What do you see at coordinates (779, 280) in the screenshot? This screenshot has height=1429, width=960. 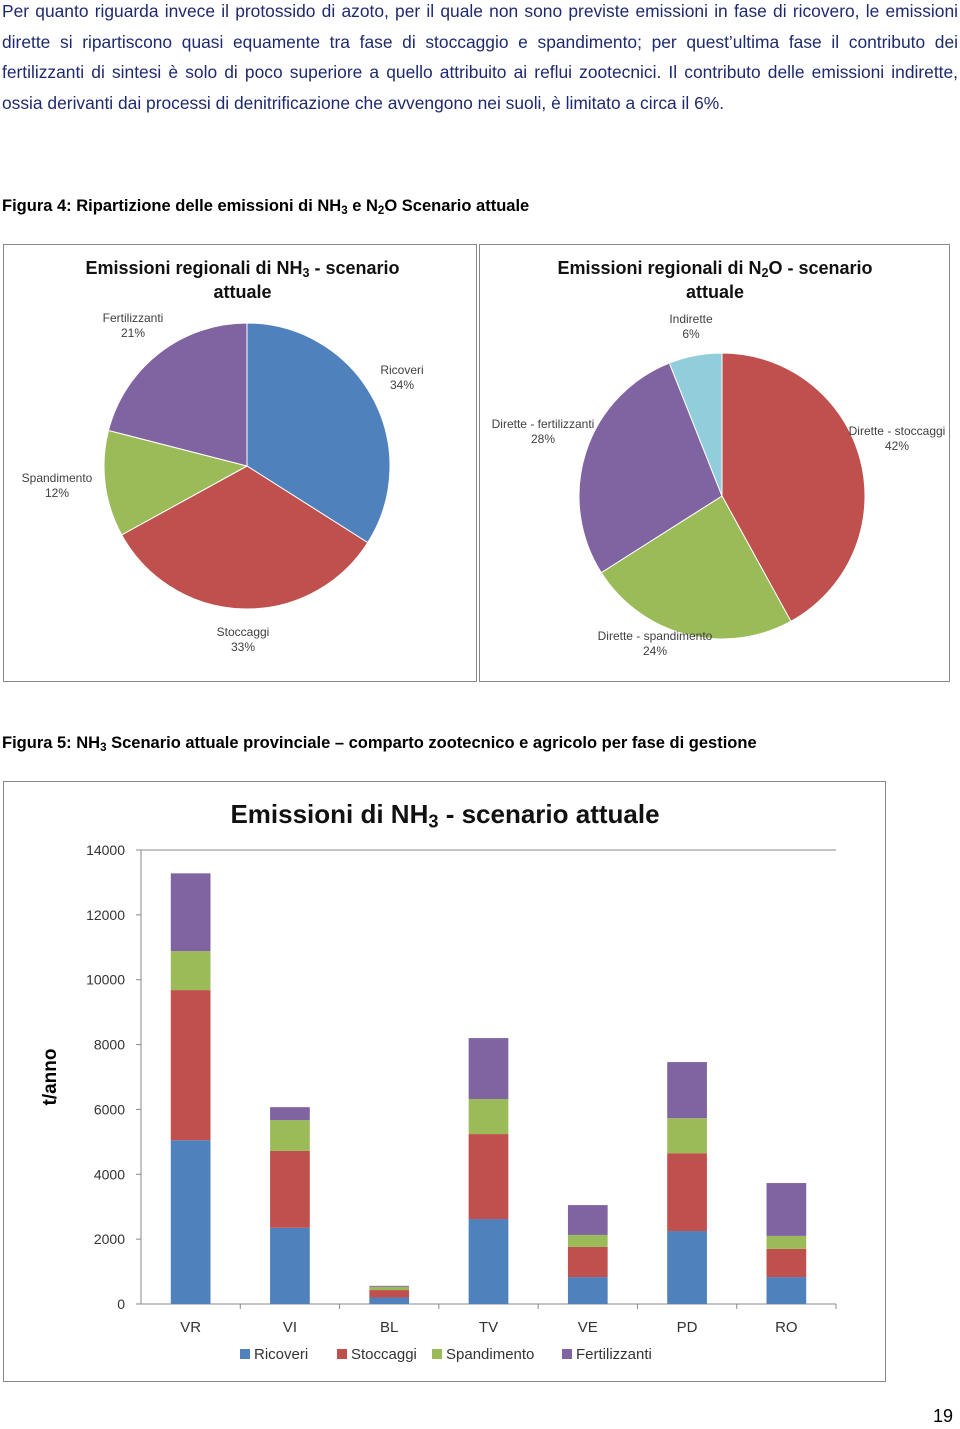 I see `text-part: O - scenario attuale` at bounding box center [779, 280].